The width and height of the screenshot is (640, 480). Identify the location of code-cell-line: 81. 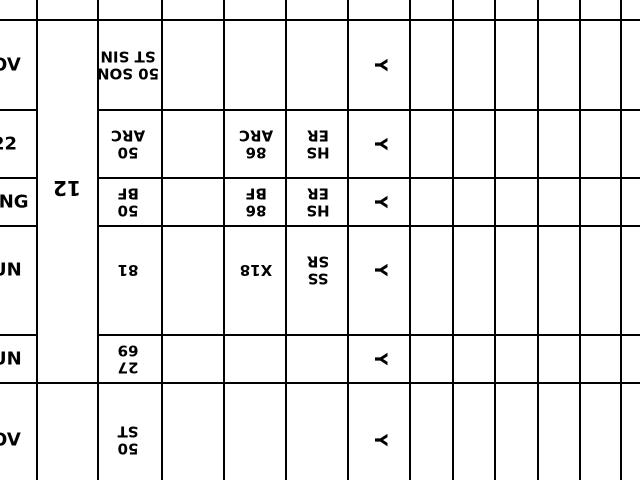
(128, 270).